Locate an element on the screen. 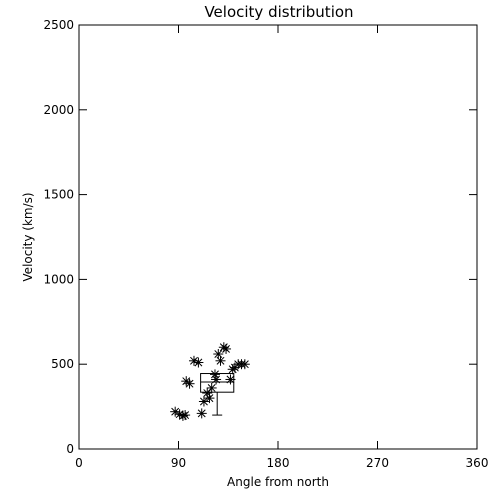 Image resolution: width=500 pixels, height=500 pixels. y-tick-label-1: 500 is located at coordinates (62, 364).